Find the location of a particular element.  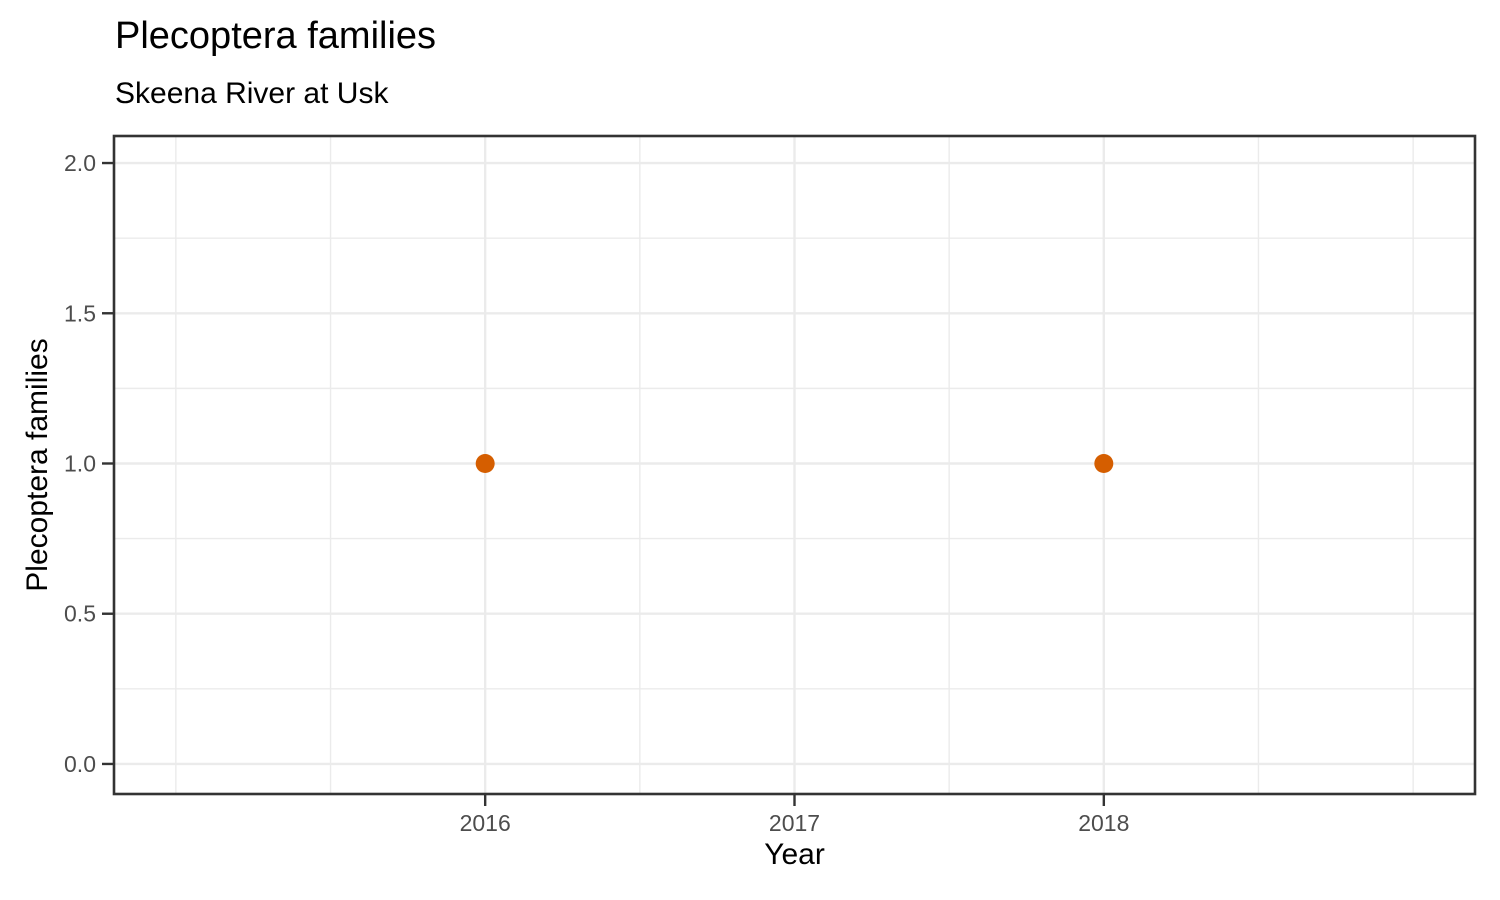

y-tick-label: 0.5 is located at coordinates (80, 614).